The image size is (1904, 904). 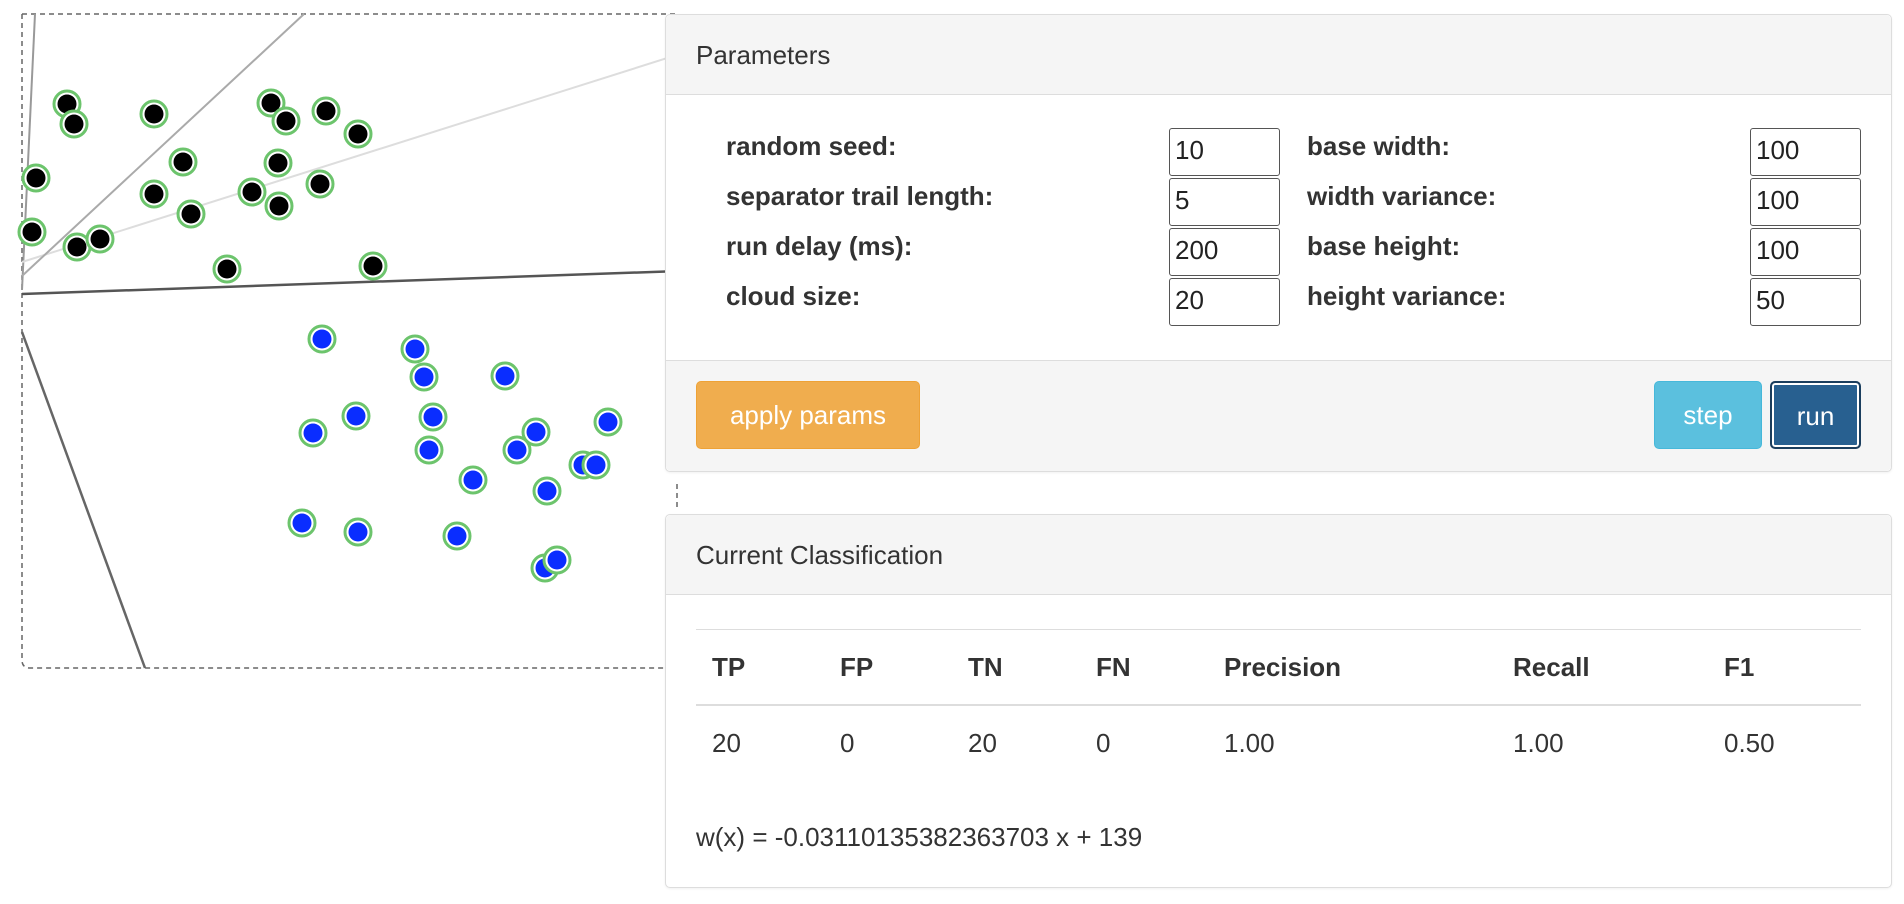 I want to click on value-tp: 20, so click(x=726, y=742).